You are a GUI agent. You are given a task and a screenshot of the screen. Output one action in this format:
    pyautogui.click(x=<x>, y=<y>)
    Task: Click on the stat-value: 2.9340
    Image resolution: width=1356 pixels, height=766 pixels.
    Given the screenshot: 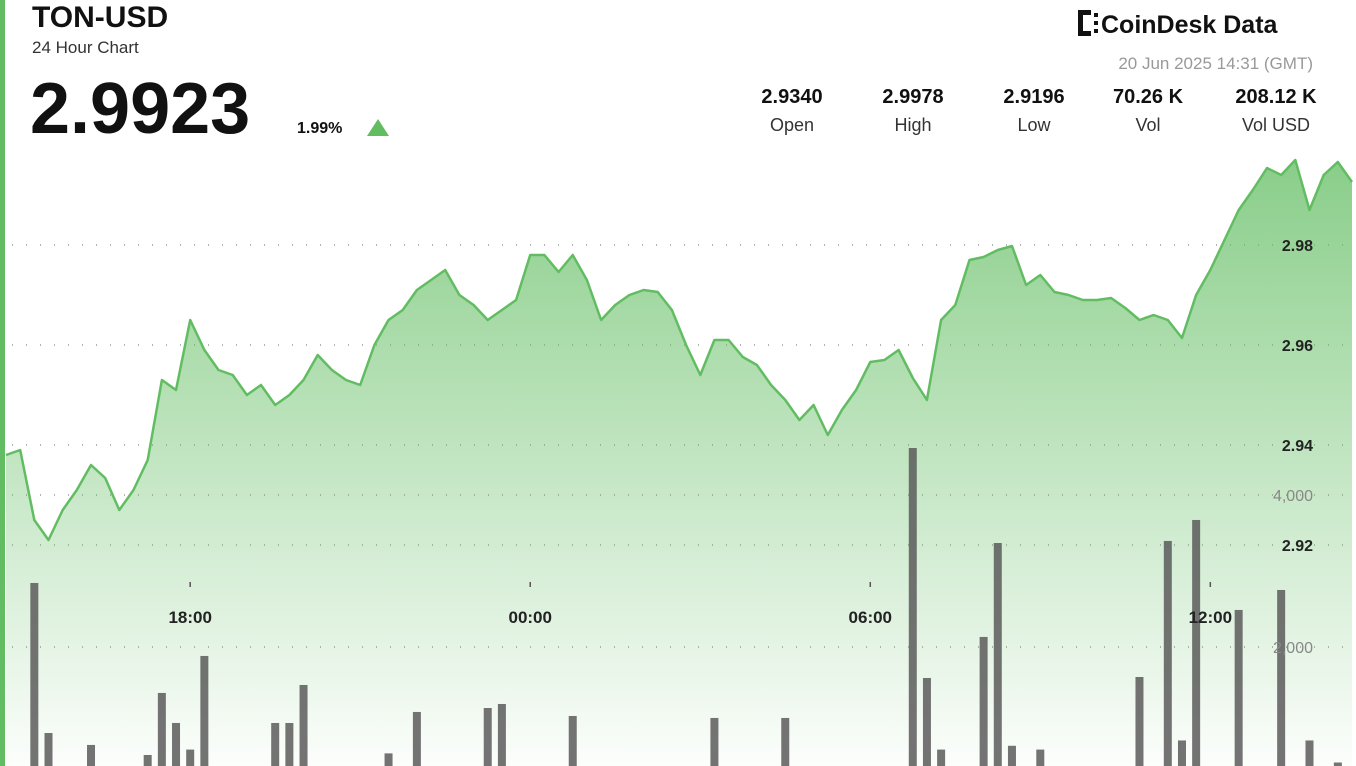 What is the action you would take?
    pyautogui.click(x=791, y=97)
    